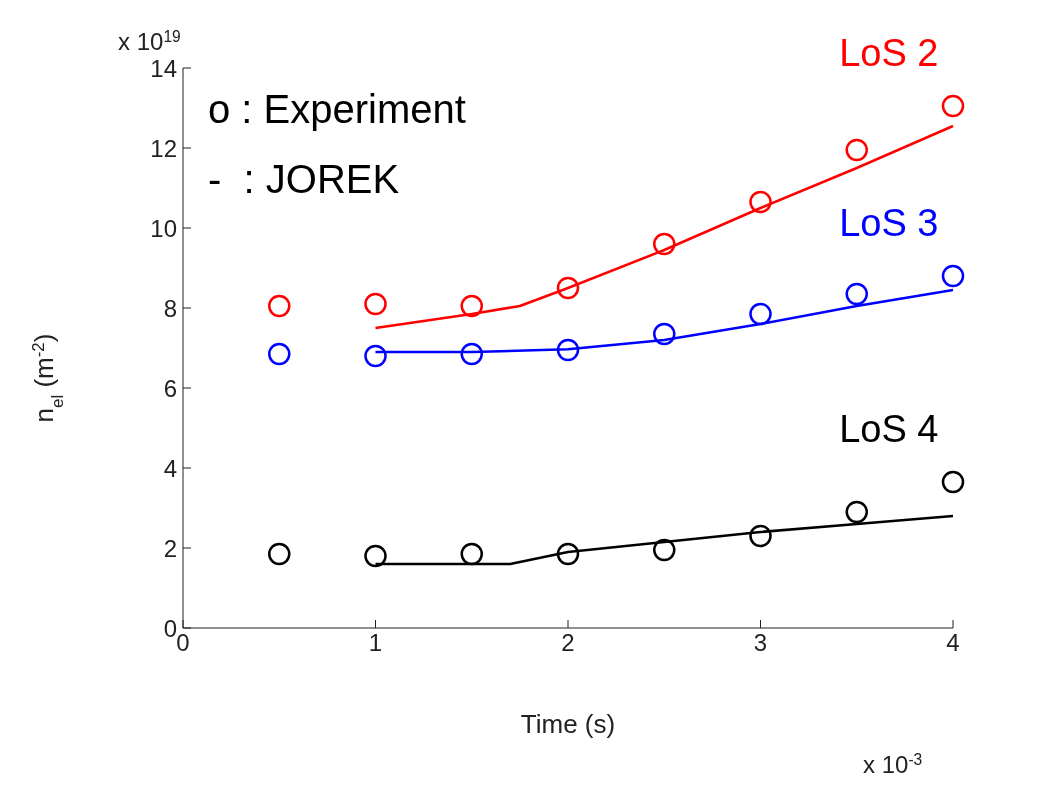 The width and height of the screenshot is (1059, 793). I want to click on text: x 10$^{-3}$, so click(893, 764).